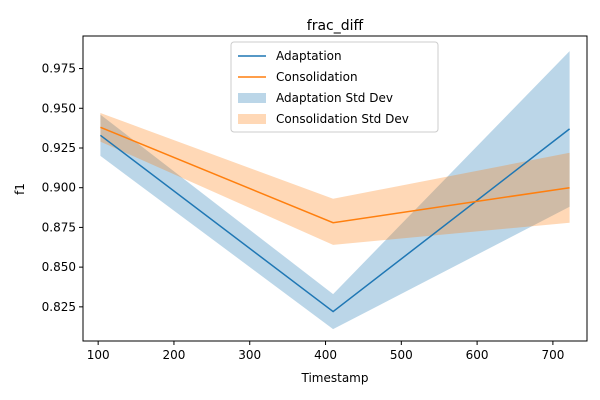 The image size is (600, 400). I want to click on x-tick-label: 700, so click(552, 355).